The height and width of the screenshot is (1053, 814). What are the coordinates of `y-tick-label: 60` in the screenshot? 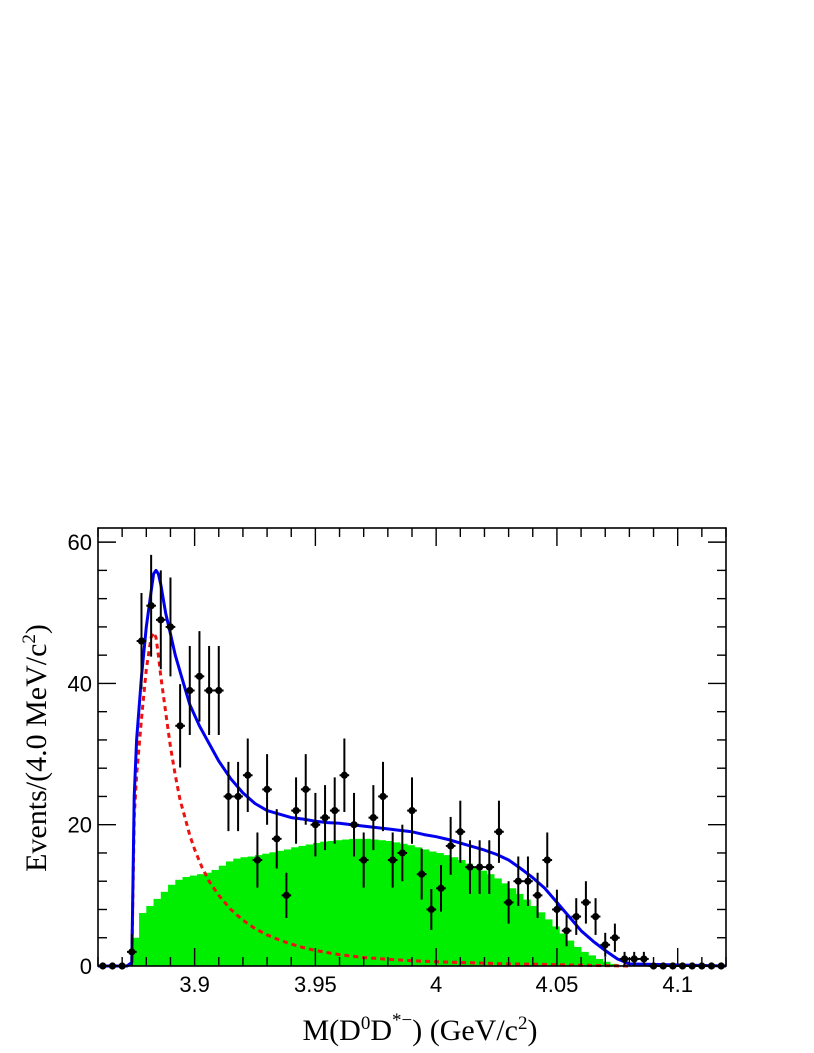 It's located at (80, 542).